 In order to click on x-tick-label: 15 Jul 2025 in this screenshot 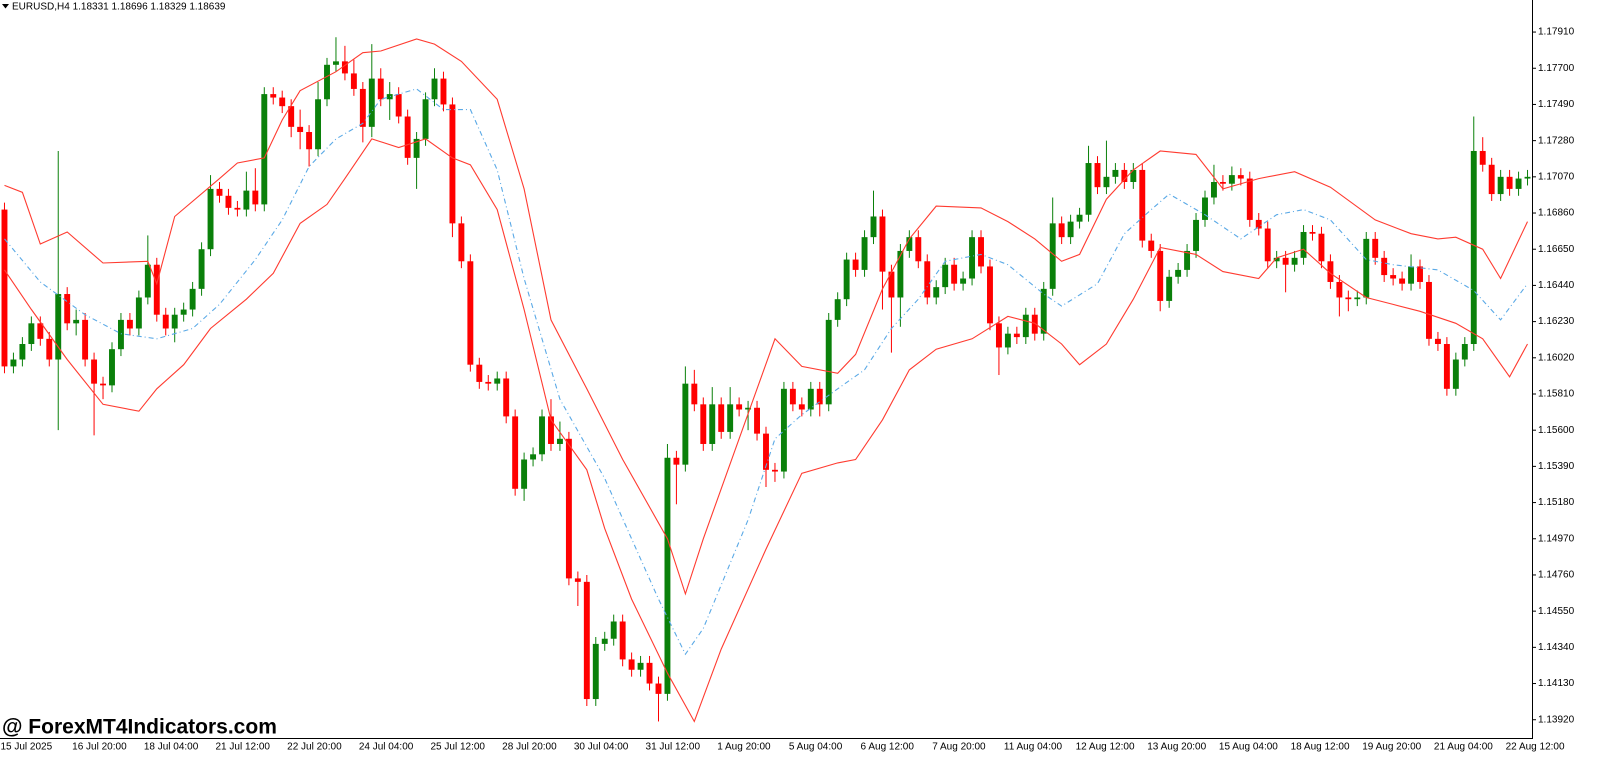, I will do `click(26, 747)`.